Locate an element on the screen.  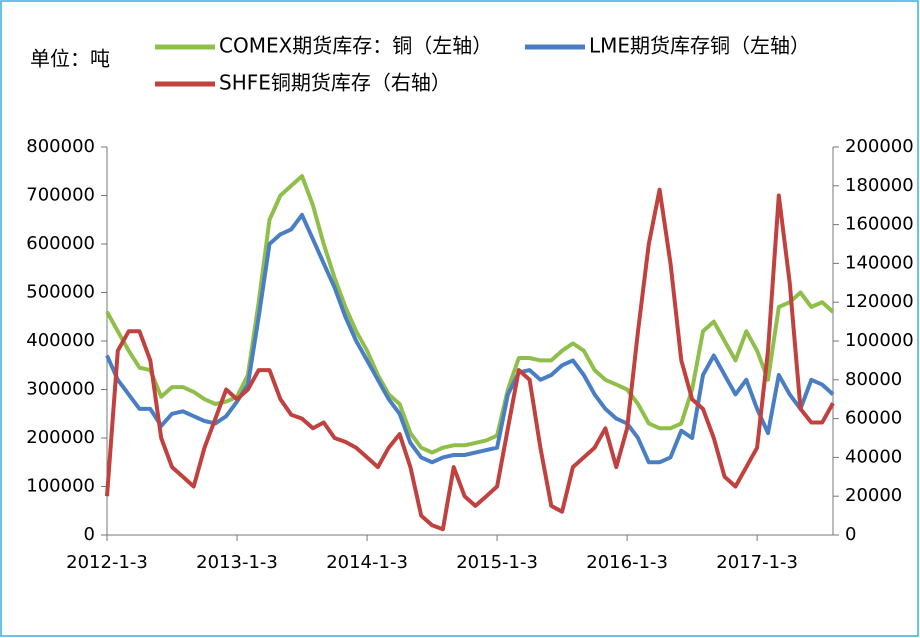
y2-tick-label: 160000 is located at coordinates (879, 224).